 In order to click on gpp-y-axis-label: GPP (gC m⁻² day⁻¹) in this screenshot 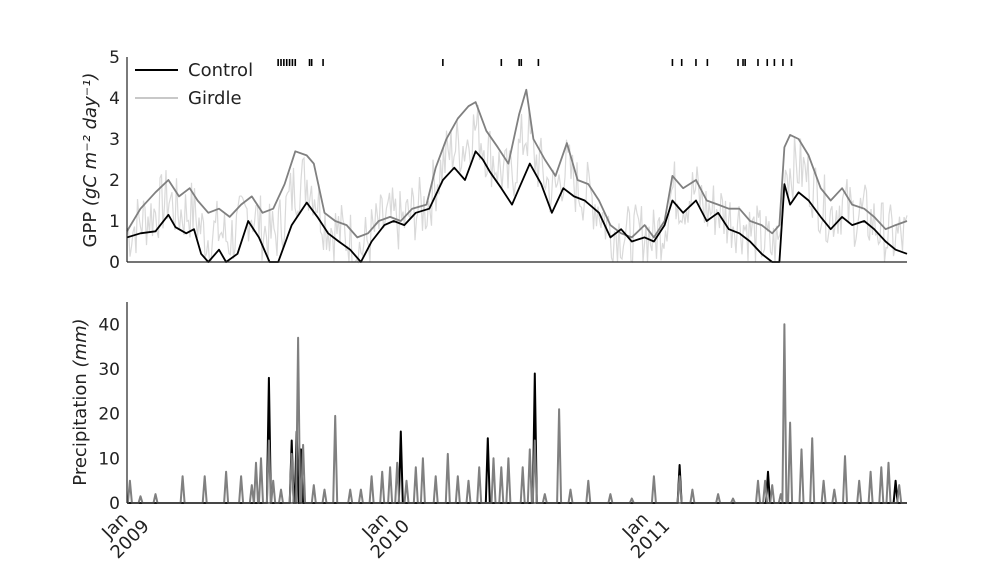, I will do `click(90, 160)`.